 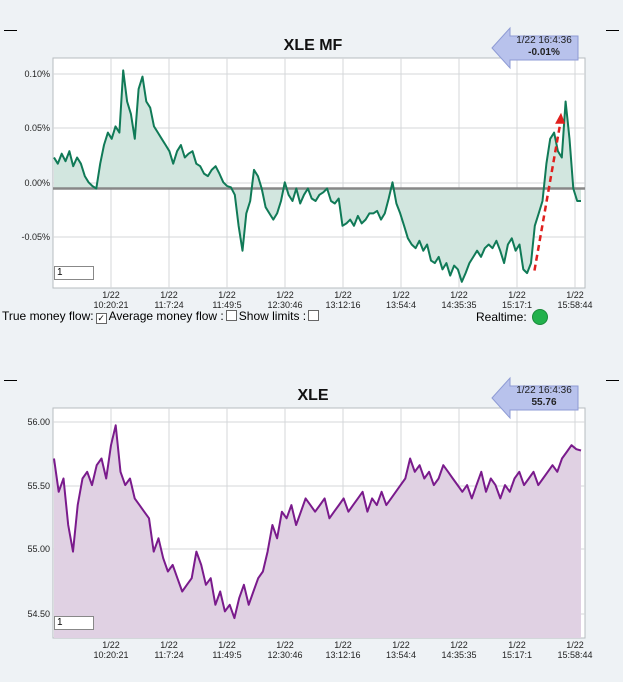 I want to click on mf-xtick-time-2: 11:49:5, so click(x=226, y=305).